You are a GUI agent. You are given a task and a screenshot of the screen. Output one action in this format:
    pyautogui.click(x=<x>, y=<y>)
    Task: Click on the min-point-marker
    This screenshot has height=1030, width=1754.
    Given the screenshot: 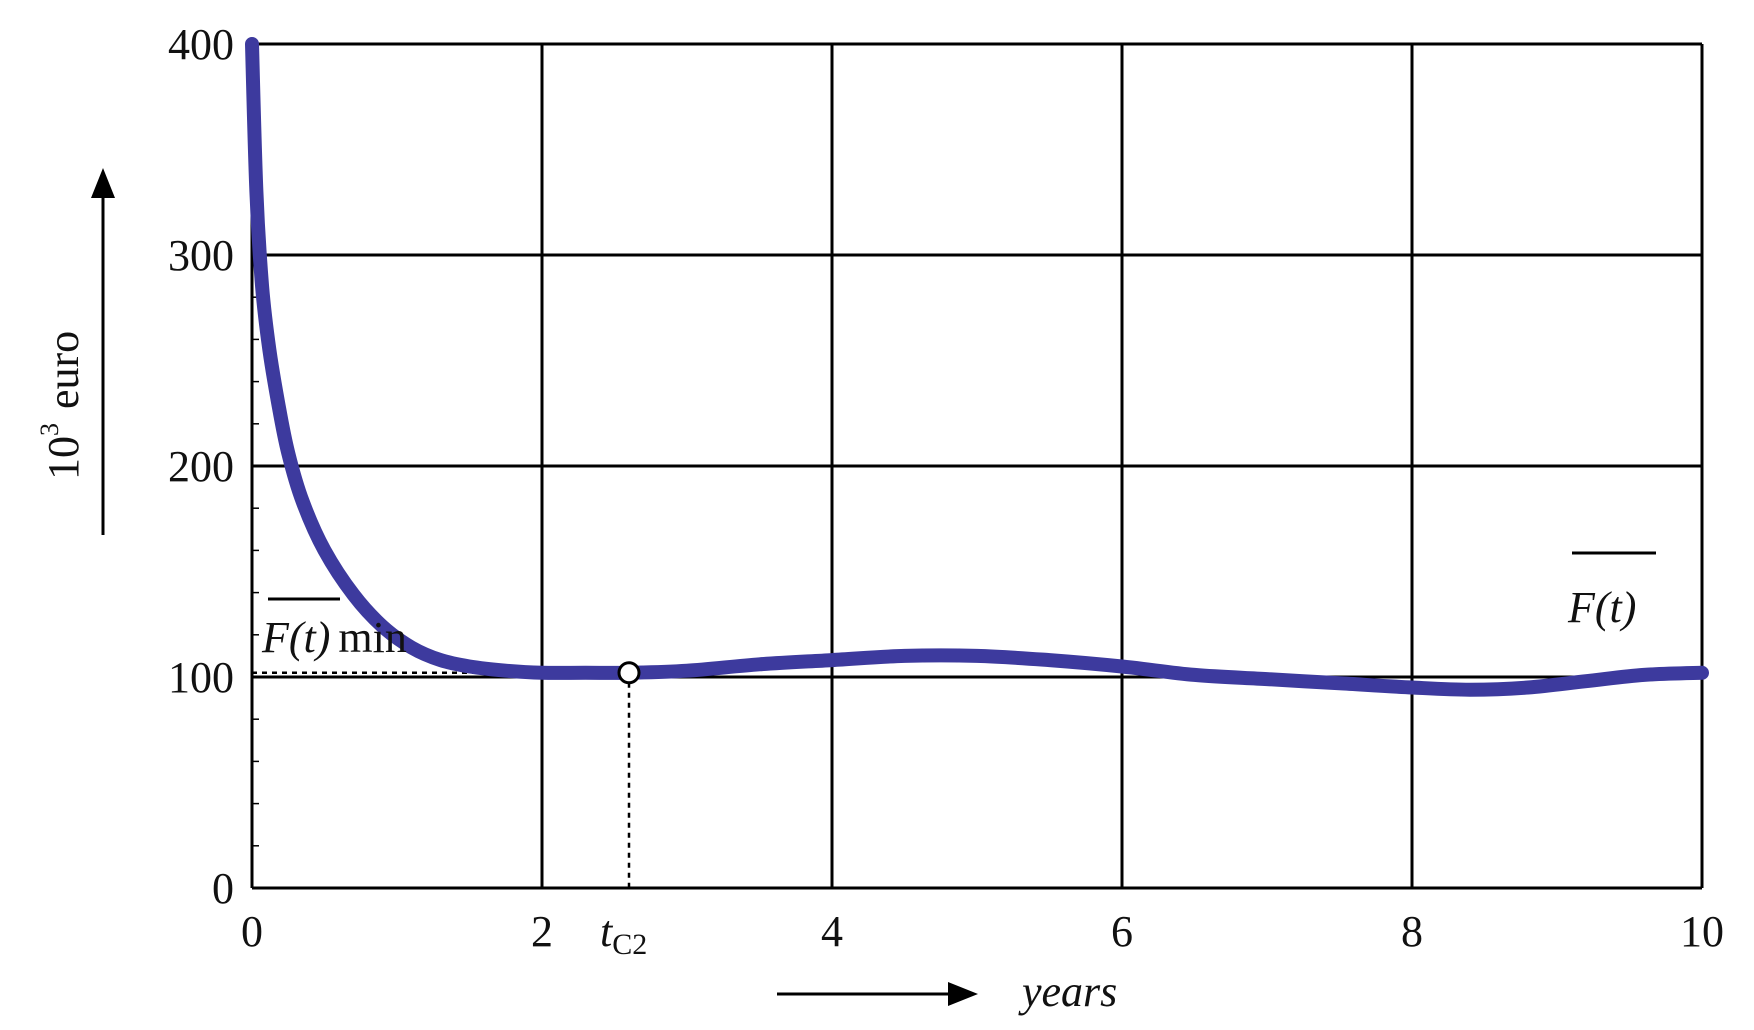 What is the action you would take?
    pyautogui.click(x=629, y=673)
    